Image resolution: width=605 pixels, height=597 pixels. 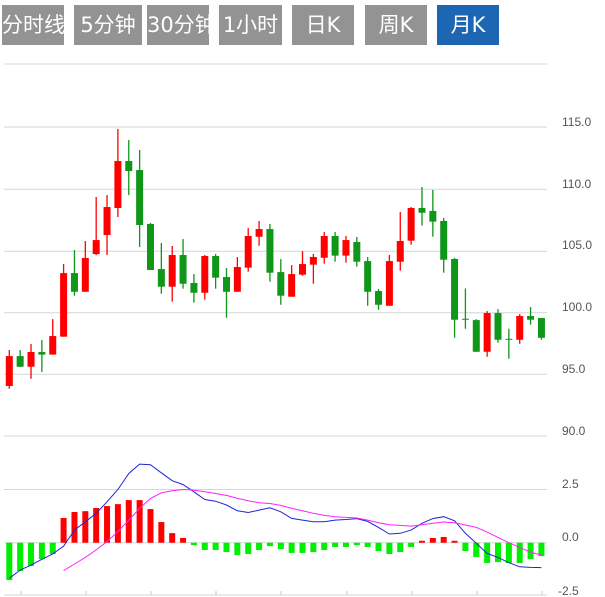 What do you see at coordinates (181, 25) in the screenshot?
I see `tab-30min: 30分钟` at bounding box center [181, 25].